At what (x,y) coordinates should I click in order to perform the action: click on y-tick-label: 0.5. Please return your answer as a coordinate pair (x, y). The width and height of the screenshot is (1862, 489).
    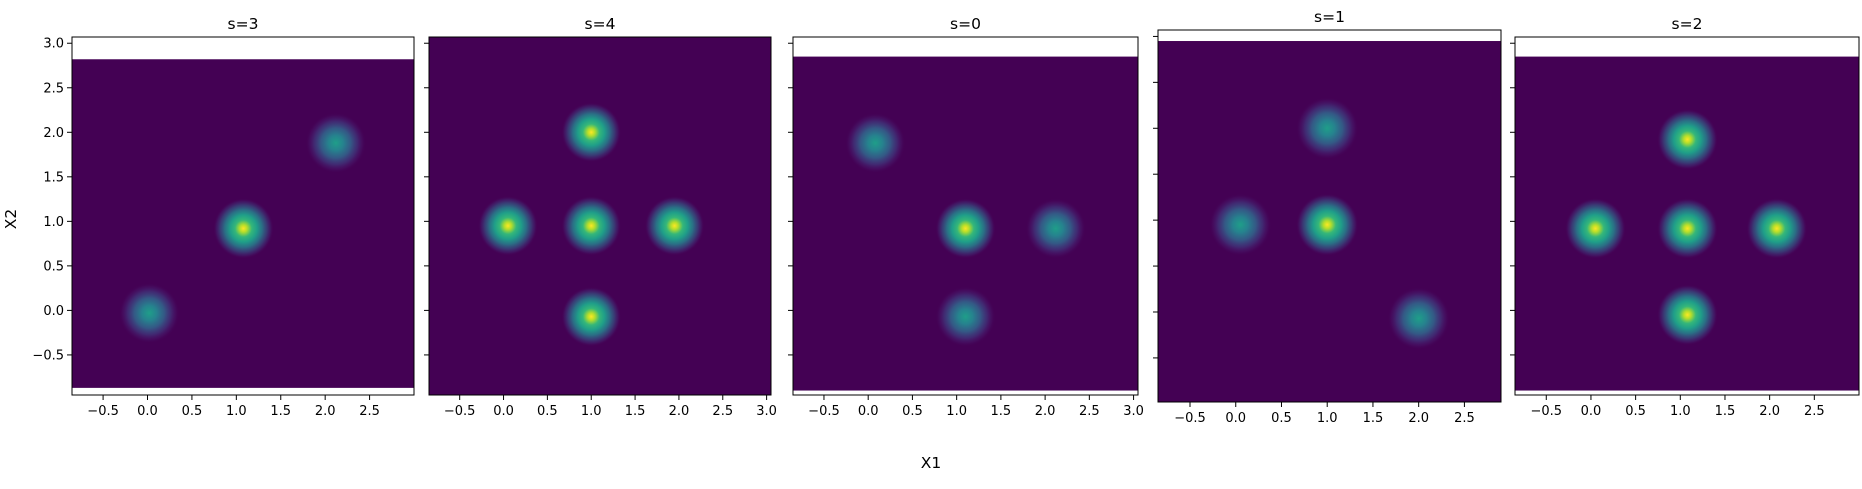
    Looking at the image, I should click on (53, 266).